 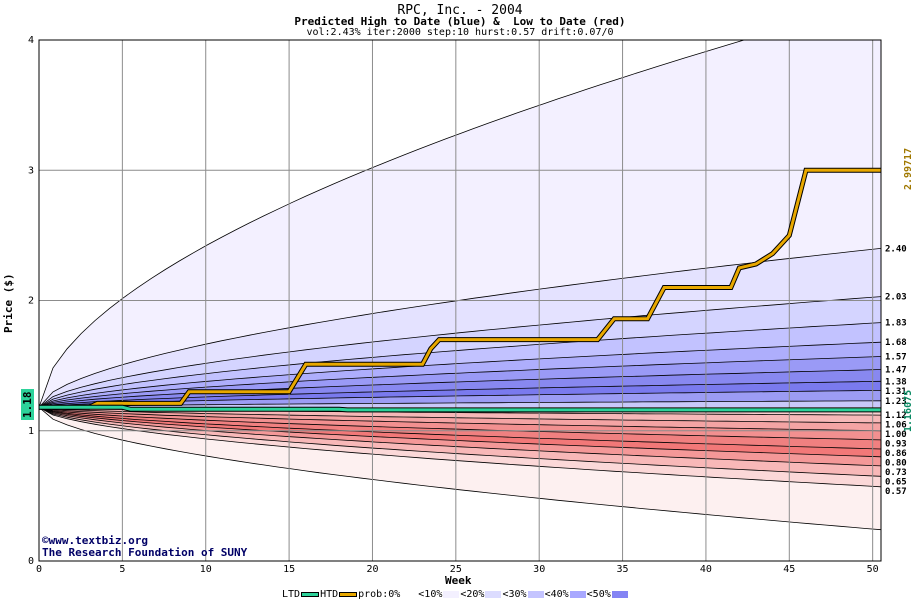 I want to click on x-tick-label: 35, so click(x=623, y=569).